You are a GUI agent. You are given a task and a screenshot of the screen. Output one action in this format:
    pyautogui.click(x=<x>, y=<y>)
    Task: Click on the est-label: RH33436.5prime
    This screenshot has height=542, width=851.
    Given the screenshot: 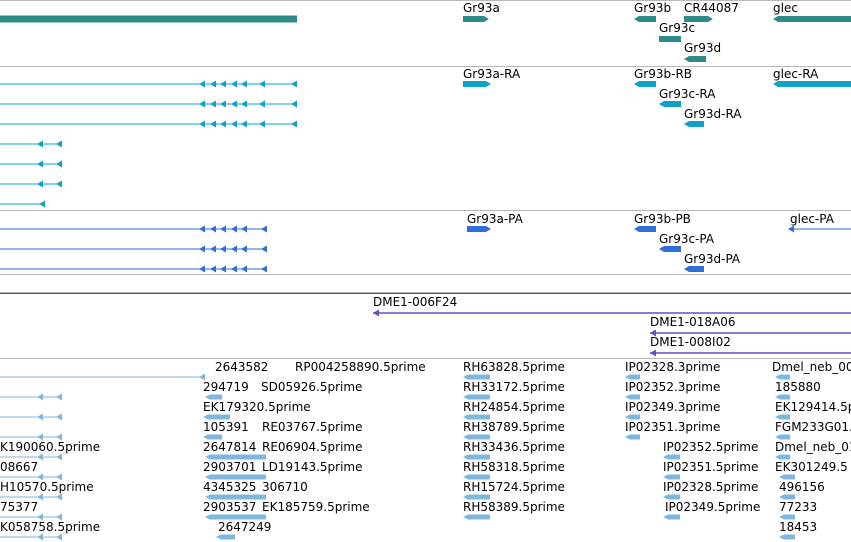 What is the action you would take?
    pyautogui.click(x=514, y=447)
    